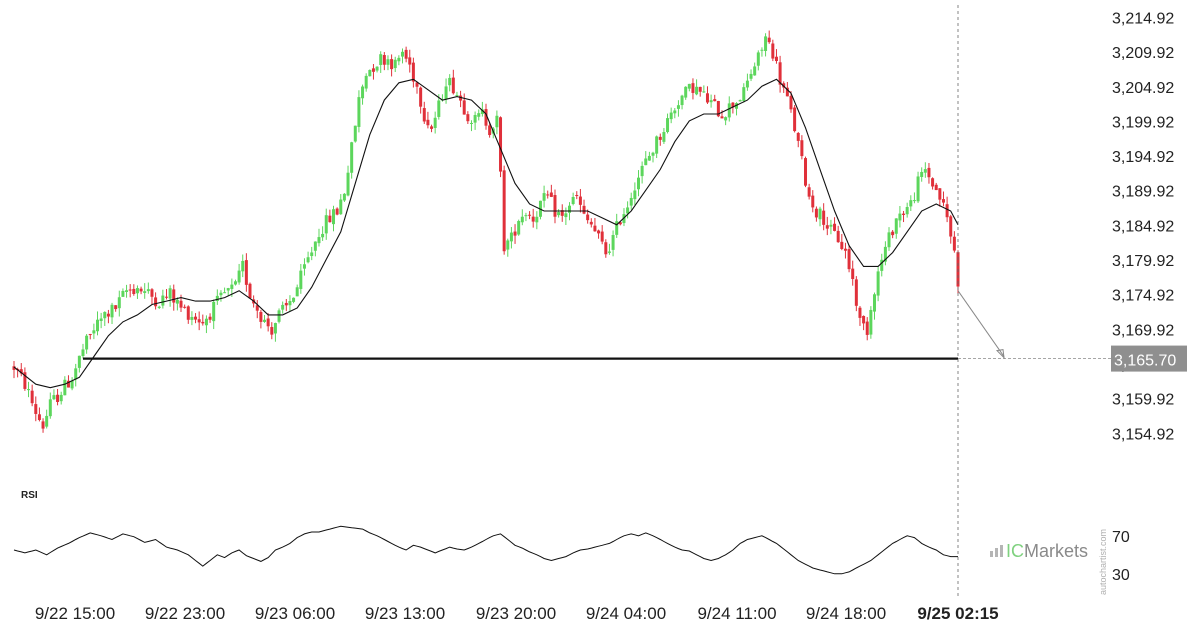 This screenshot has height=635, width=1200. What do you see at coordinates (516, 613) in the screenshot?
I see `x-tick-label: 9/23 20:00` at bounding box center [516, 613].